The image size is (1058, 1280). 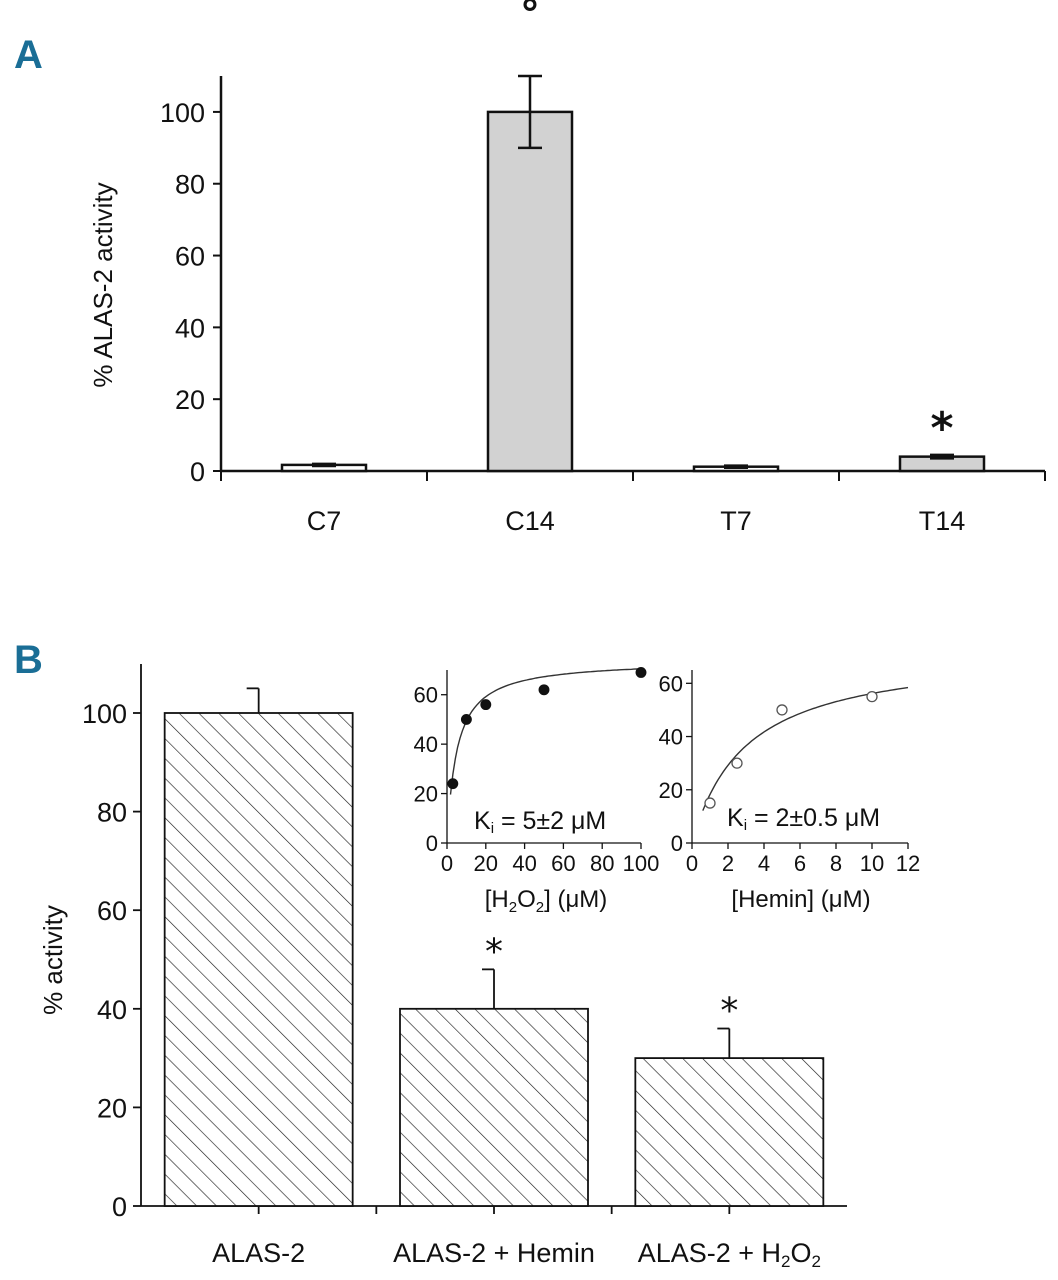 I want to click on panel-b-ylabel: % activity, so click(x=53, y=960).